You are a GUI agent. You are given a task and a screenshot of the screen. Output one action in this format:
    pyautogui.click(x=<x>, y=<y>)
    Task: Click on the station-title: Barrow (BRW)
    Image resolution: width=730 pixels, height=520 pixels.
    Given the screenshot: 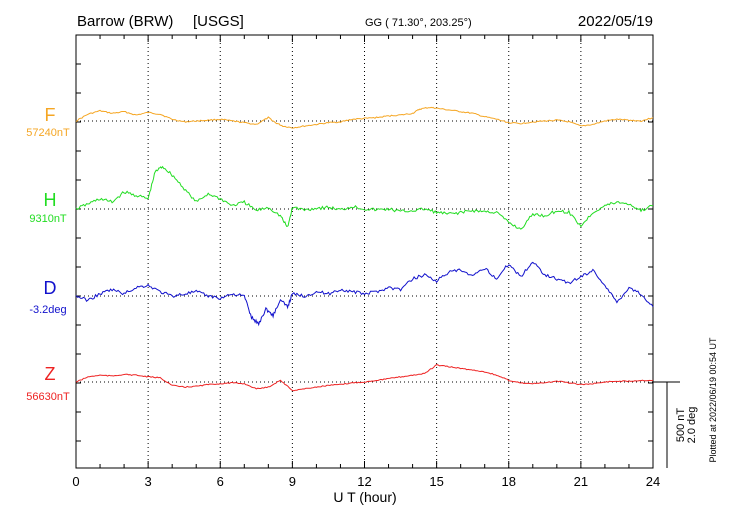 What is the action you would take?
    pyautogui.click(x=125, y=21)
    